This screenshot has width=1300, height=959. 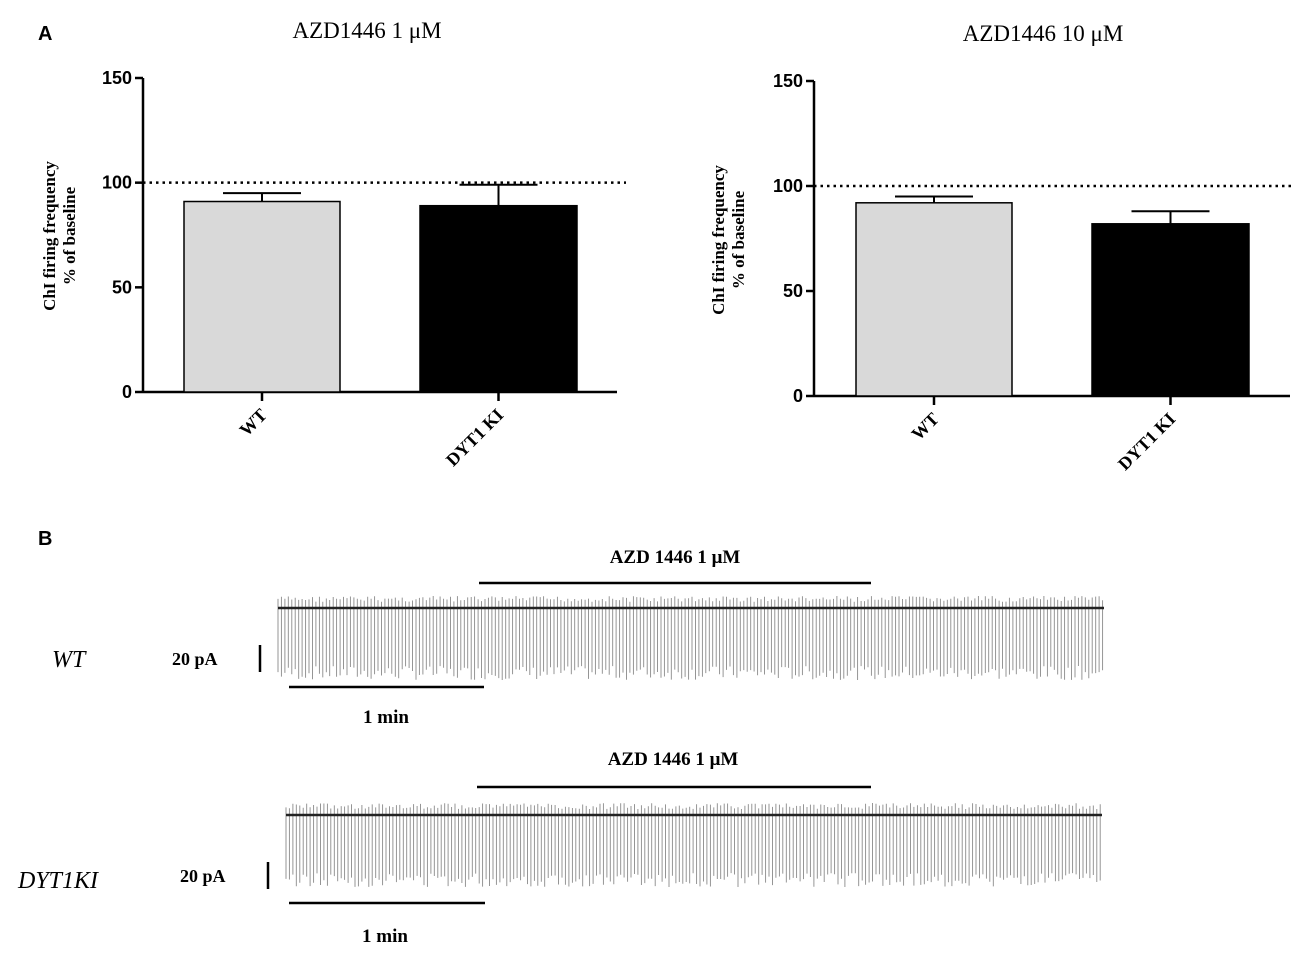 What do you see at coordinates (738, 239) in the screenshot?
I see `chart-2-ylabel-line2: % of baseline` at bounding box center [738, 239].